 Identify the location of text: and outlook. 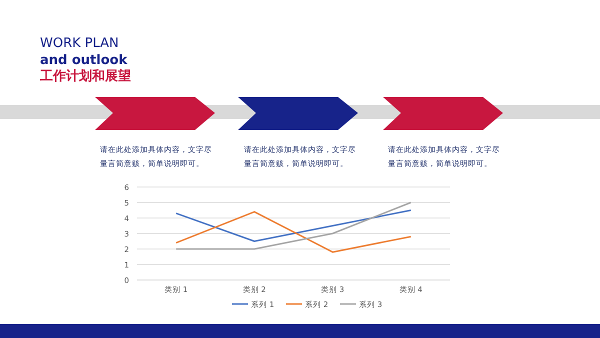
(84, 60).